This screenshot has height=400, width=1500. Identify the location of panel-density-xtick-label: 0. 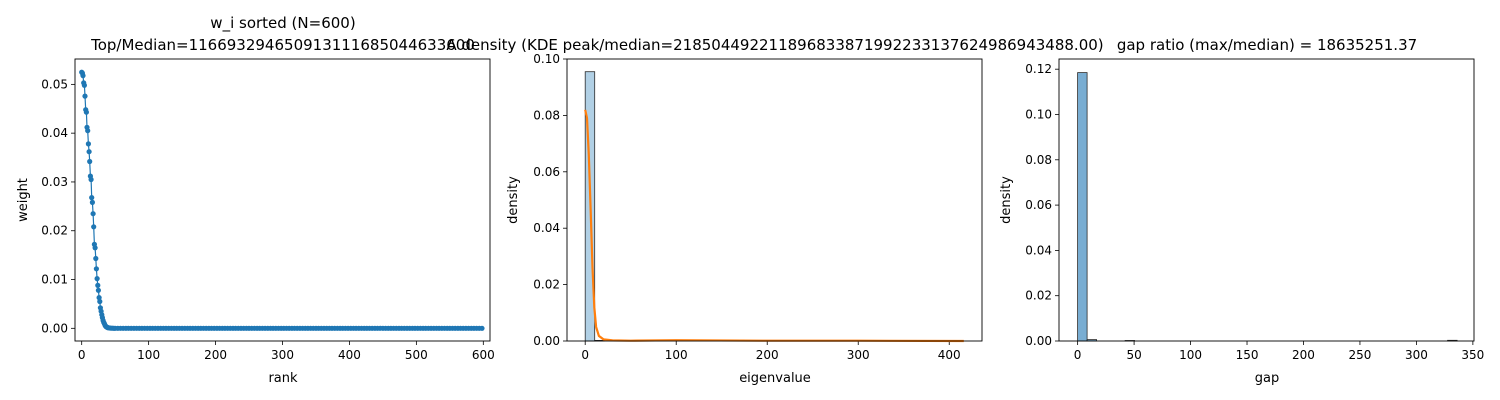
(585, 355).